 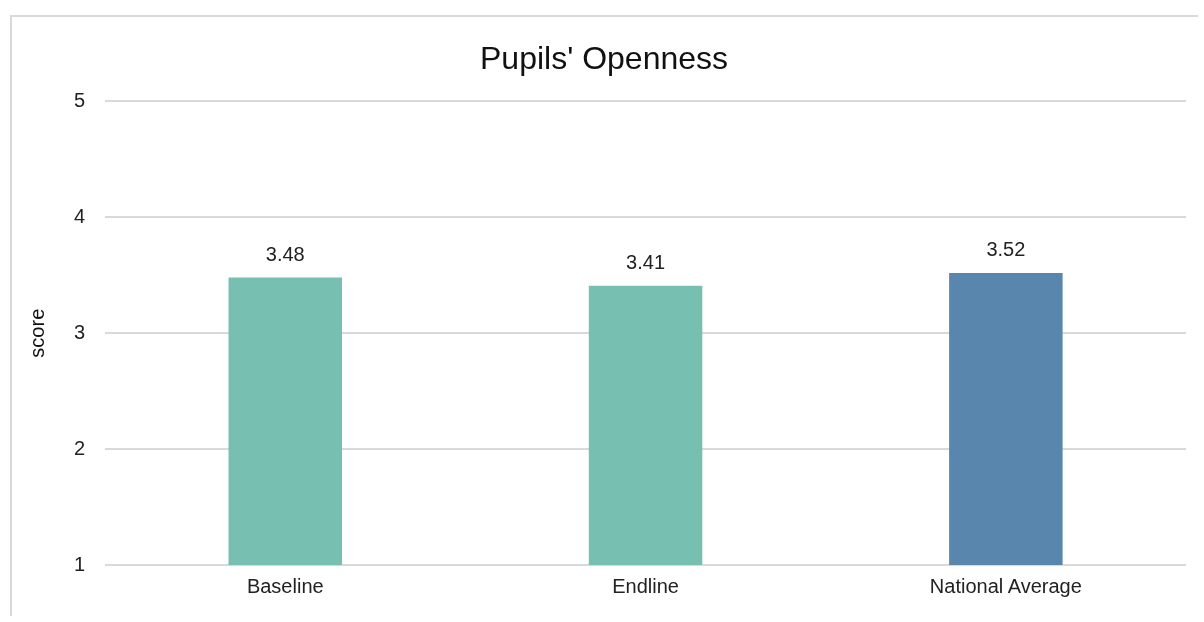 I want to click on y-tick-label: 4, so click(x=80, y=215).